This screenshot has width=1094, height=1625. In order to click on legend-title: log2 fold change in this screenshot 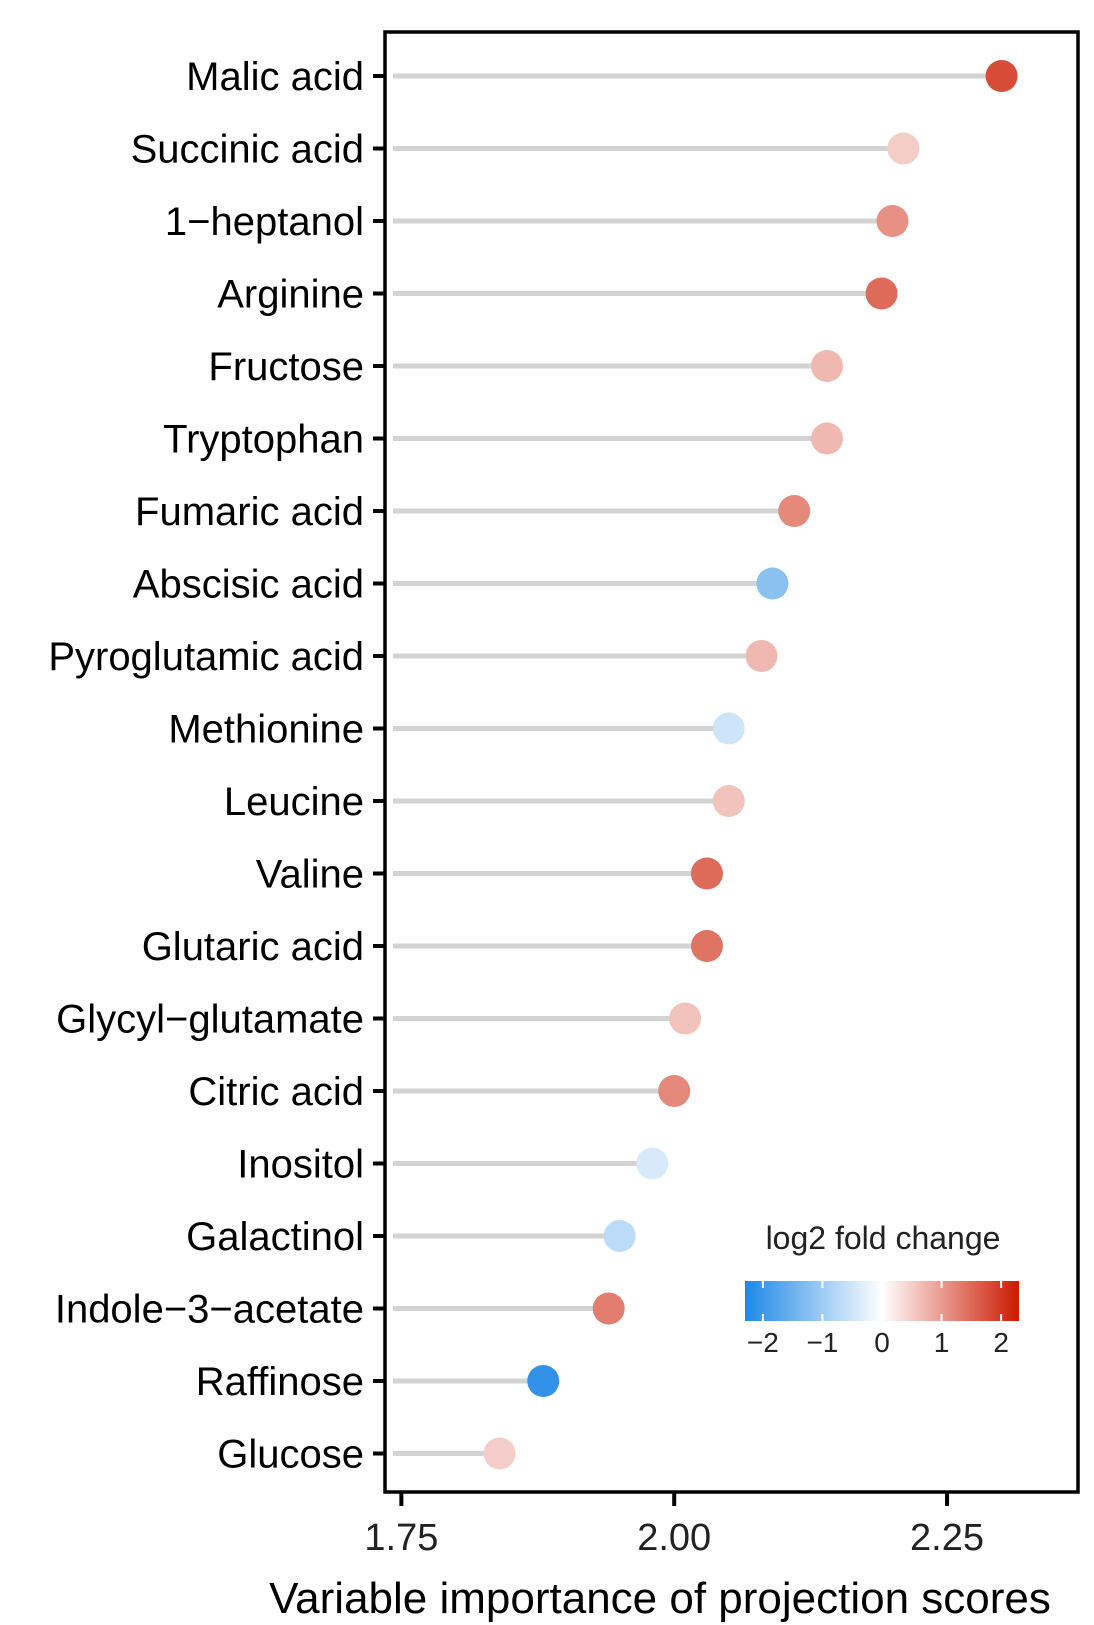, I will do `click(883, 1238)`.